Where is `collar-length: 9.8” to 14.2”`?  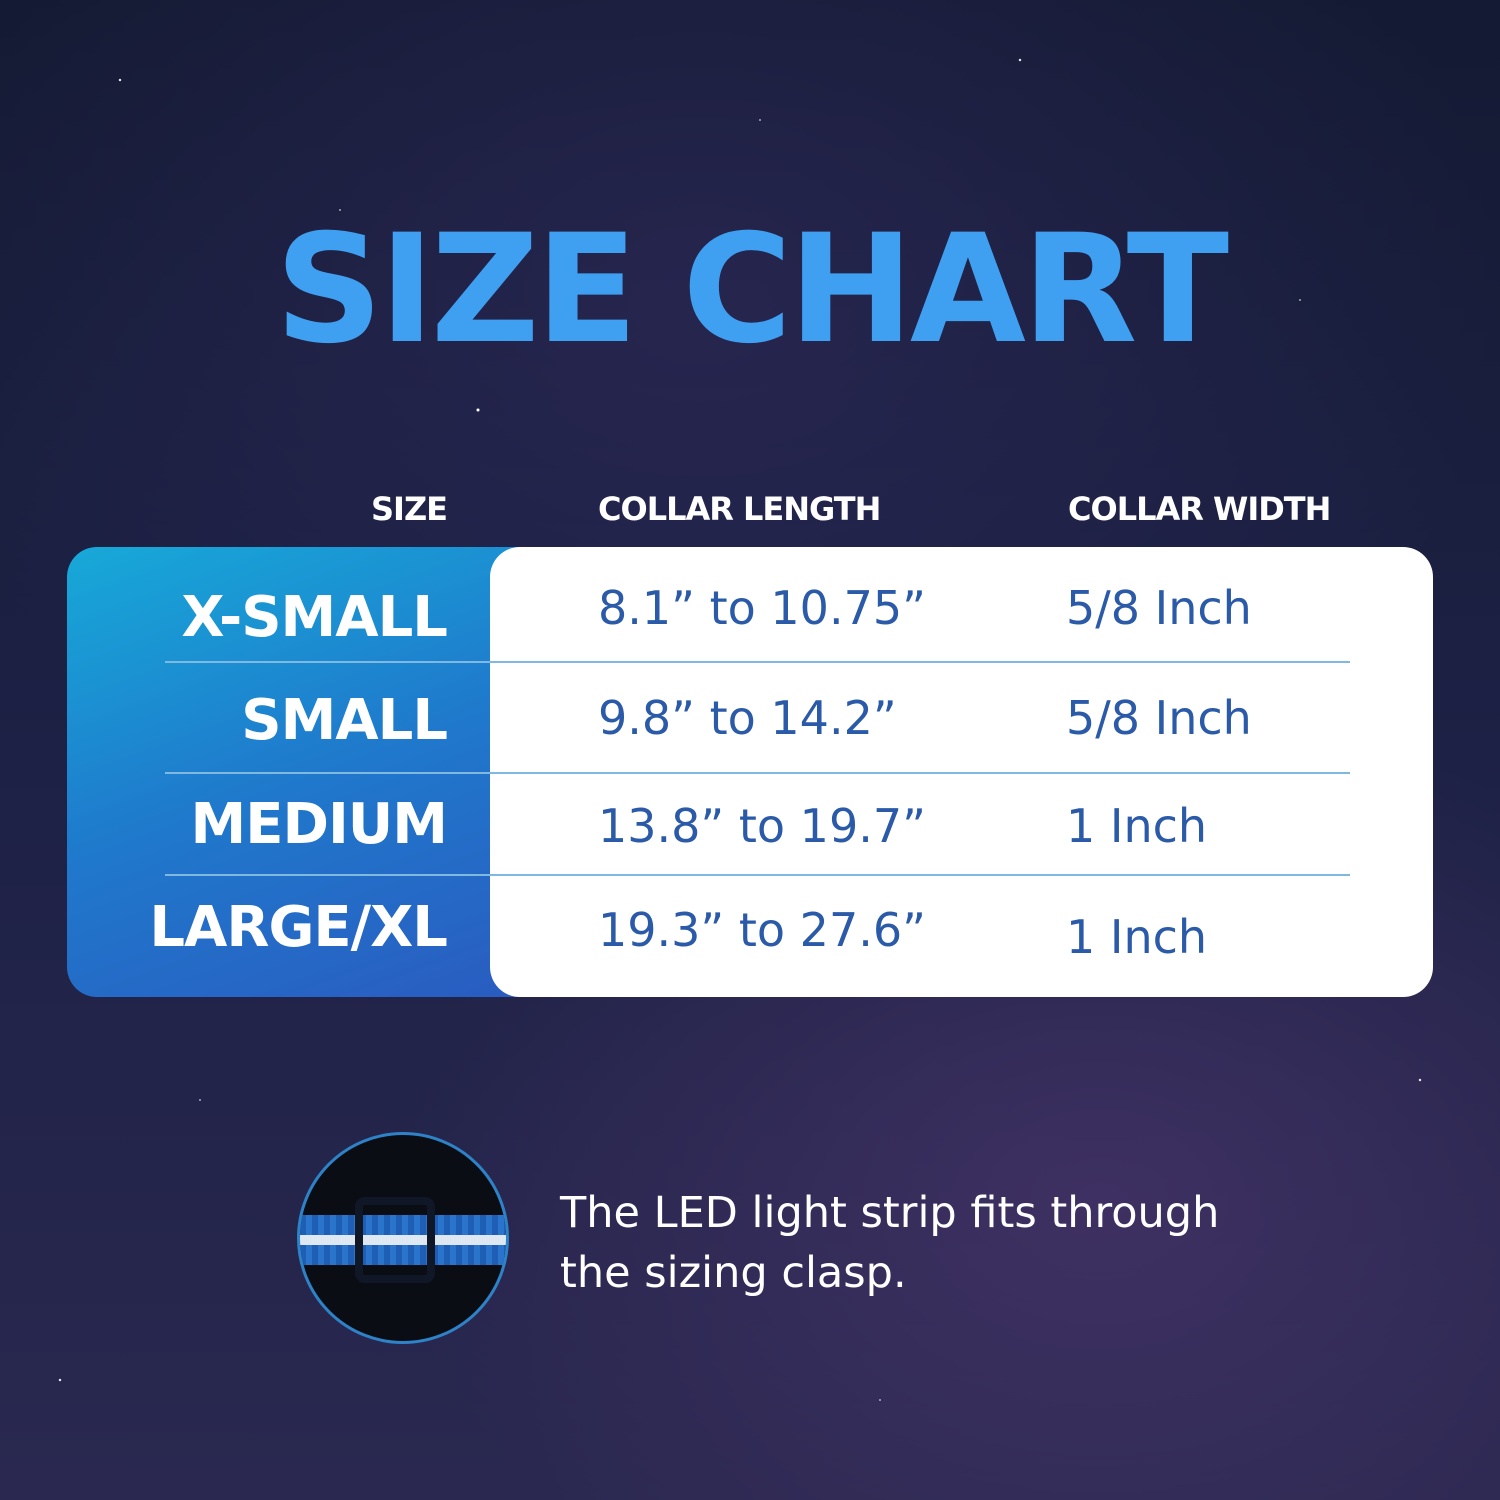 collar-length: 9.8” to 14.2” is located at coordinates (747, 718).